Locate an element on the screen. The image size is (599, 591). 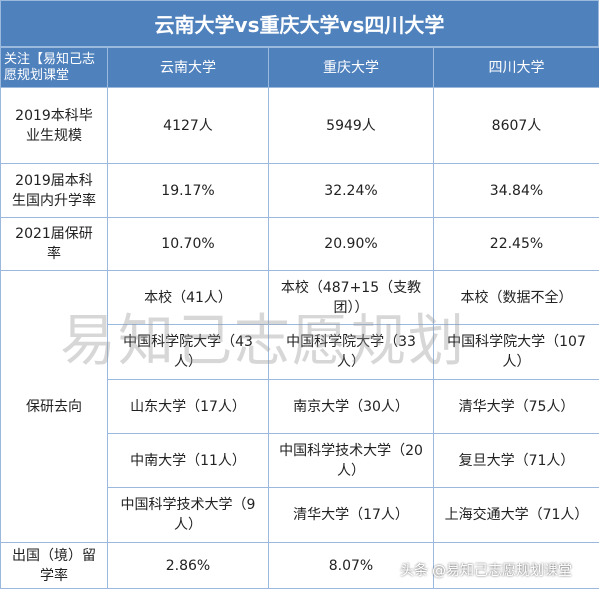
cell-abroad-sichuan is located at coordinates (516, 565).